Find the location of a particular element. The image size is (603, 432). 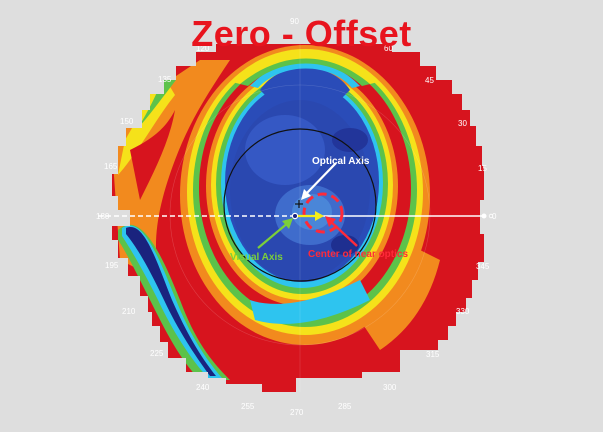

tick-120: 120 is located at coordinates (203, 48).